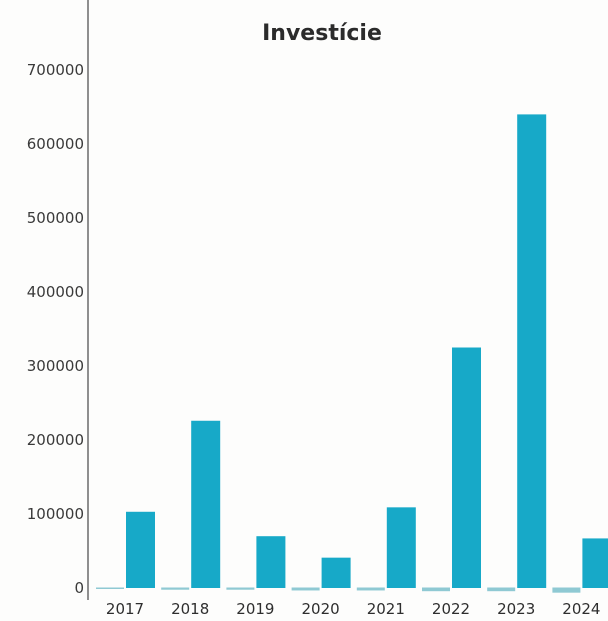  I want to click on x-tick-label: 2020, so click(321, 609).